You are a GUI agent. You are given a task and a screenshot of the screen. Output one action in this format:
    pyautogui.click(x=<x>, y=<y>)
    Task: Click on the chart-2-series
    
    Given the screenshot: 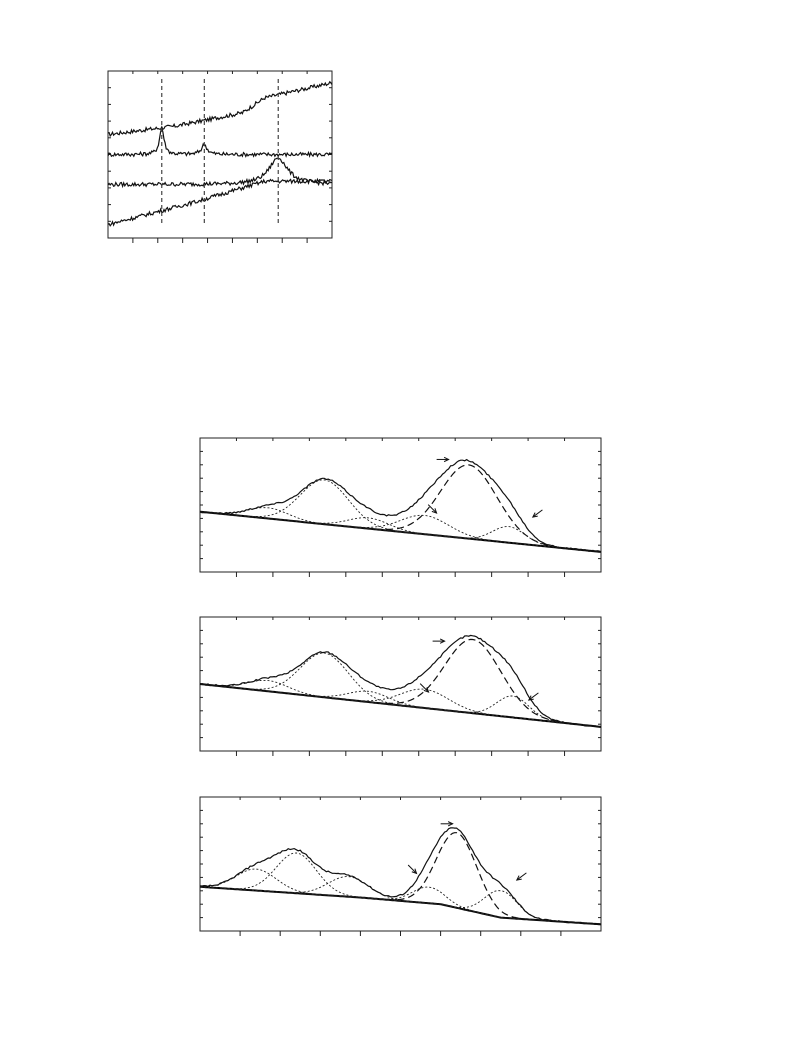 What is the action you would take?
    pyautogui.click(x=400, y=504)
    